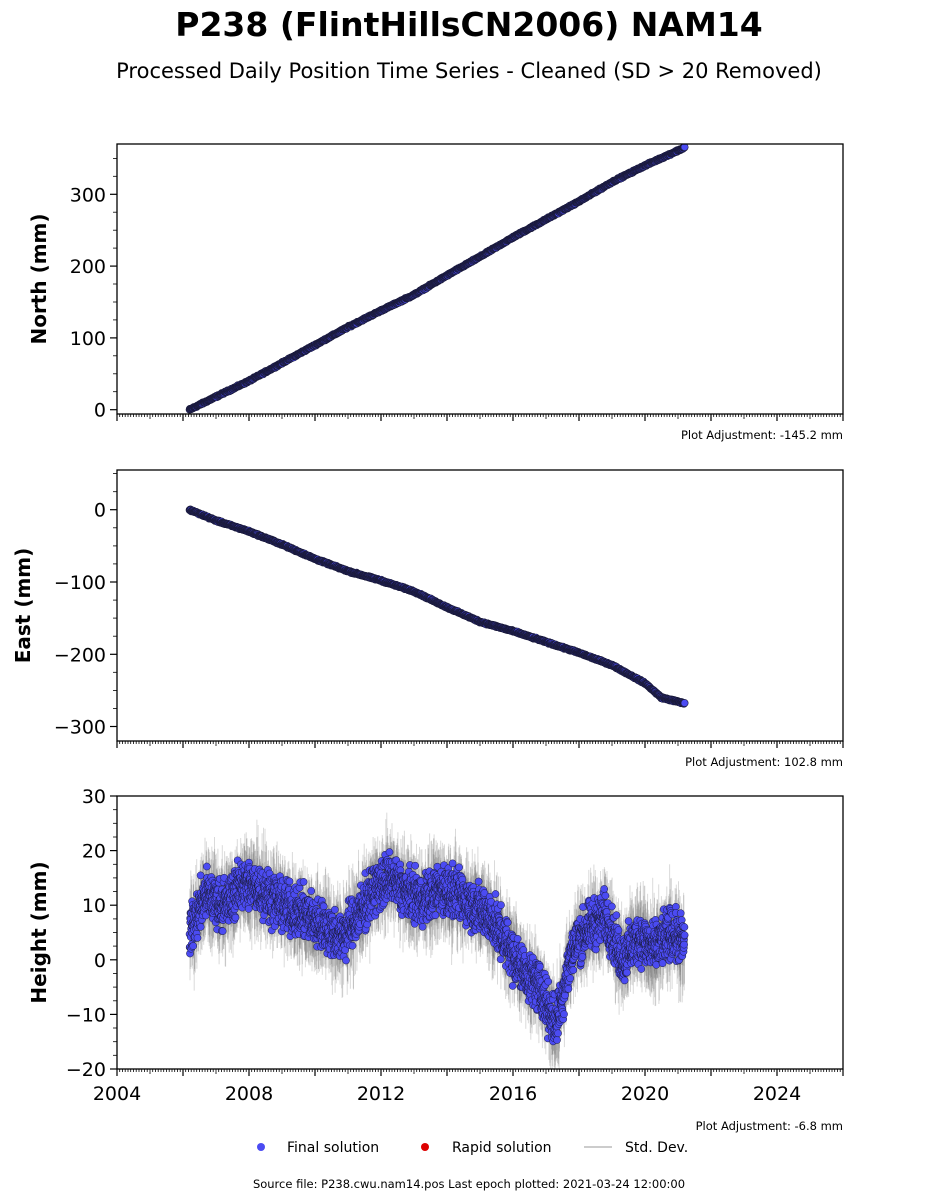 The height and width of the screenshot is (1200, 937). Describe the element at coordinates (88, 339) in the screenshot. I see `y-tick-label: 100` at that location.